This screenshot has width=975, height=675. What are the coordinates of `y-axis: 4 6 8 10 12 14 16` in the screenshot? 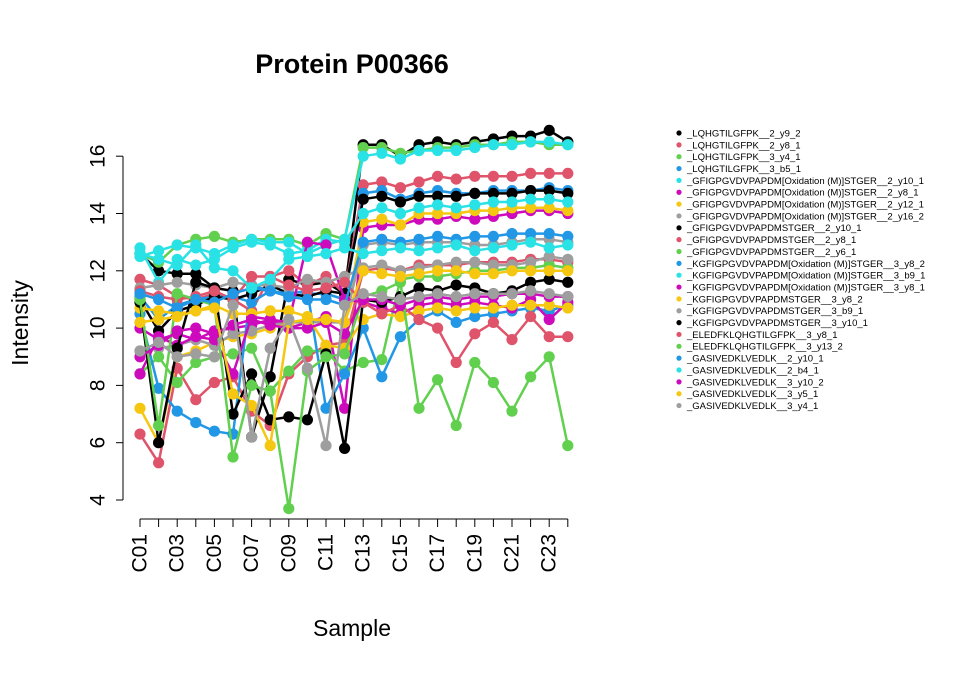 It's located at (105, 325).